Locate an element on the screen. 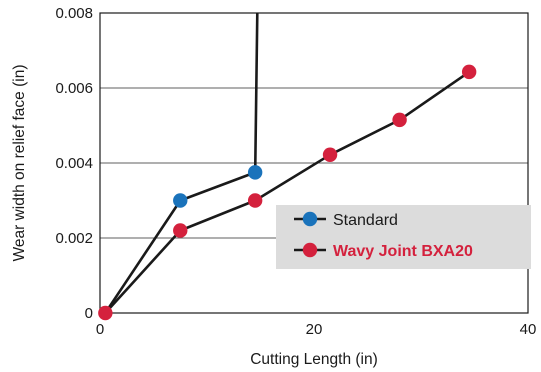  legend-box is located at coordinates (403, 237).